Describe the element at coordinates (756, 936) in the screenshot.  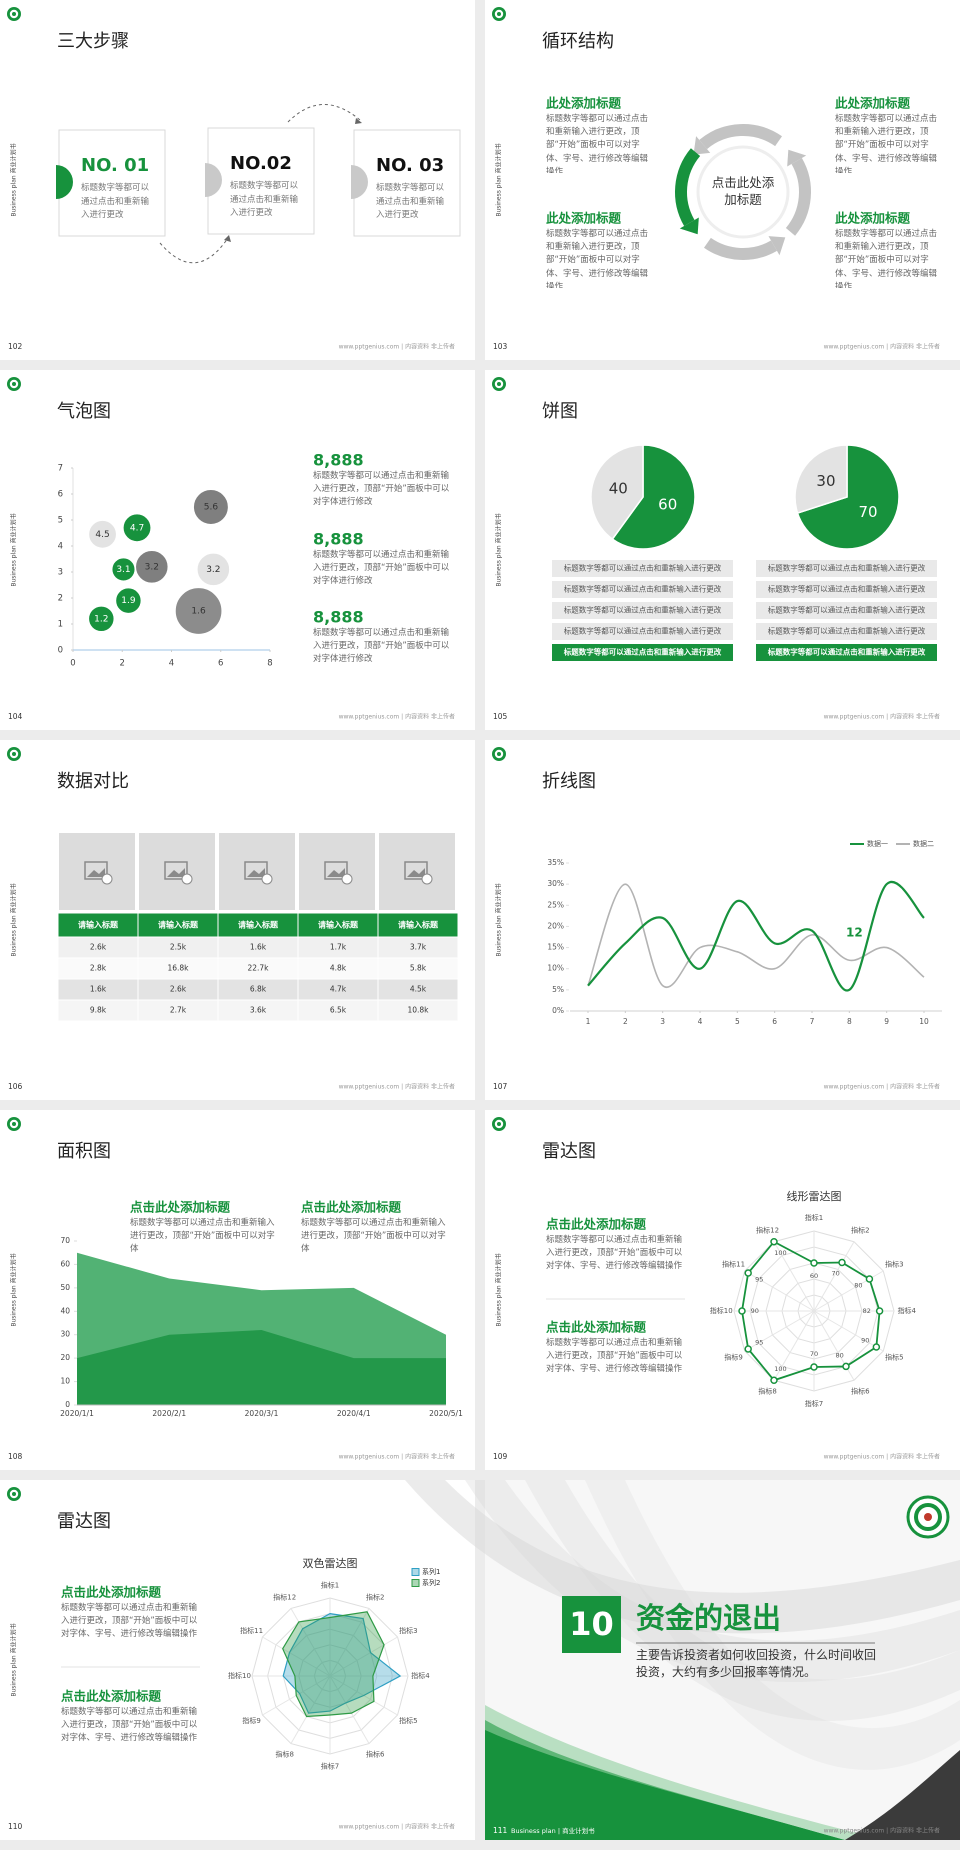
I see `line-series` at that location.